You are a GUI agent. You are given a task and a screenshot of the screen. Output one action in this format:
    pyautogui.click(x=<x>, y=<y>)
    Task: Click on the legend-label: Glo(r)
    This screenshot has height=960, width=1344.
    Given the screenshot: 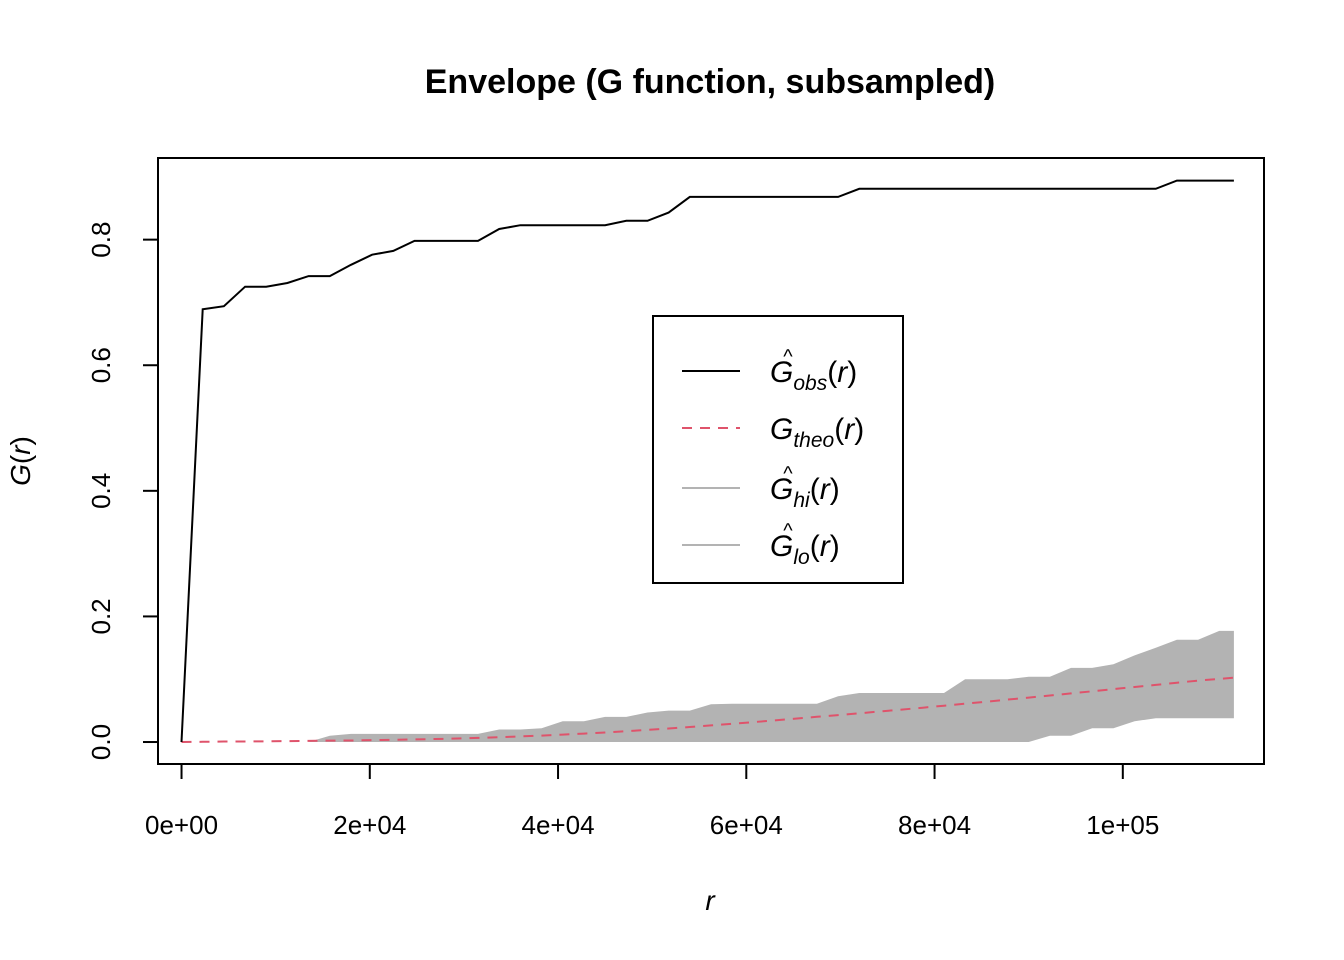 What is the action you would take?
    pyautogui.click(x=805, y=549)
    